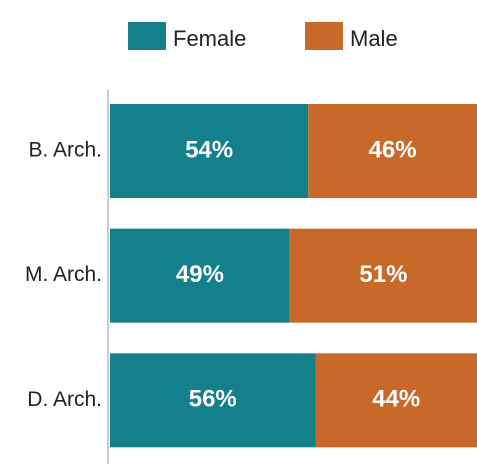 The height and width of the screenshot is (464, 477). Describe the element at coordinates (63, 274) in the screenshot. I see `category-label: M. Arch.` at that location.